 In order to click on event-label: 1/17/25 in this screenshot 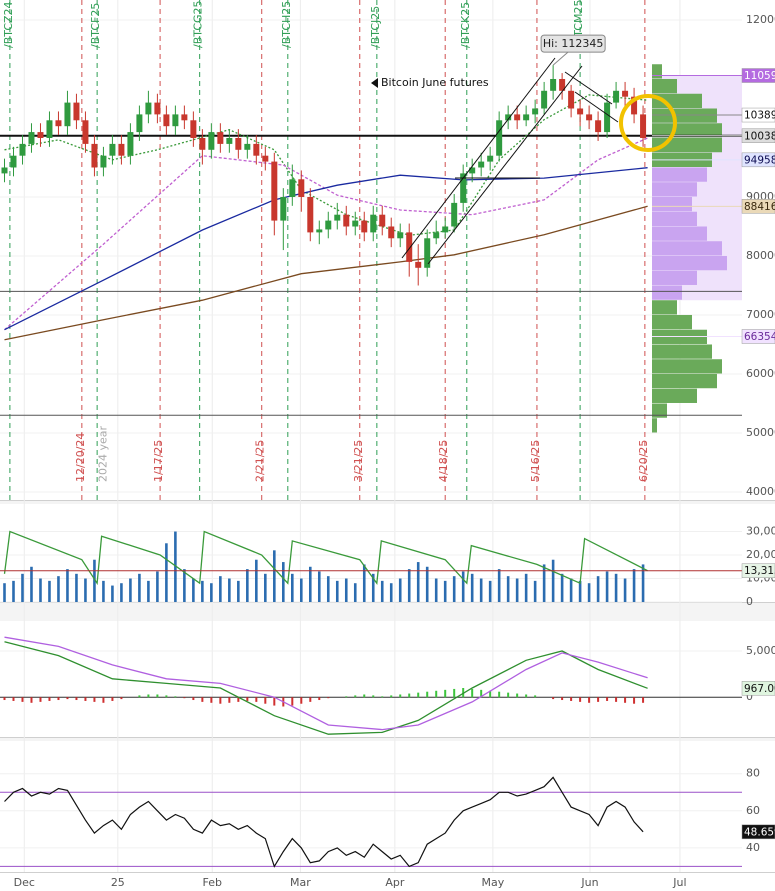, I will do `click(158, 461)`.